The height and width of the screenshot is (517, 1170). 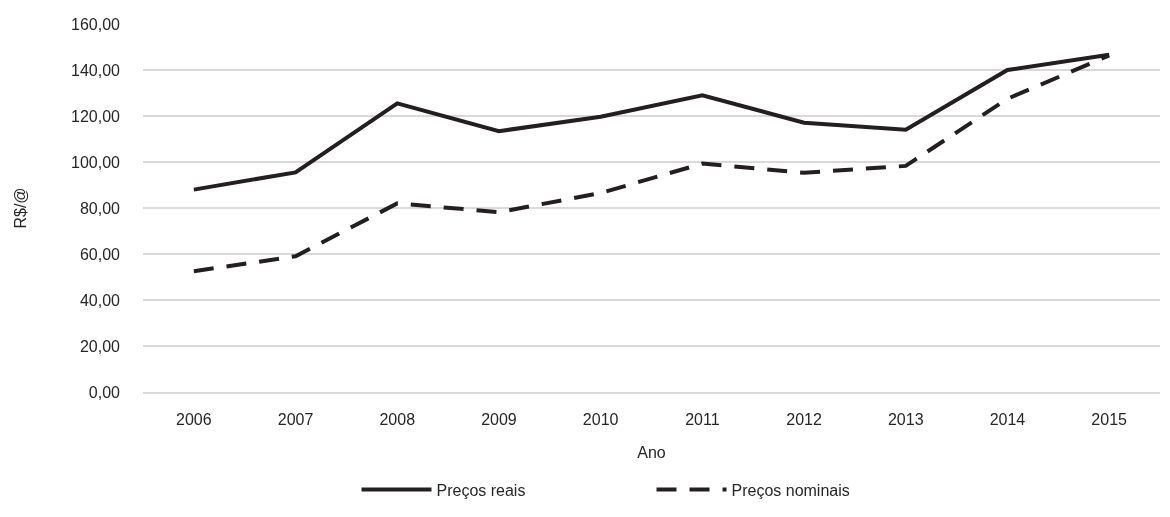 I want to click on legend-label: Preços nominais, so click(x=790, y=490).